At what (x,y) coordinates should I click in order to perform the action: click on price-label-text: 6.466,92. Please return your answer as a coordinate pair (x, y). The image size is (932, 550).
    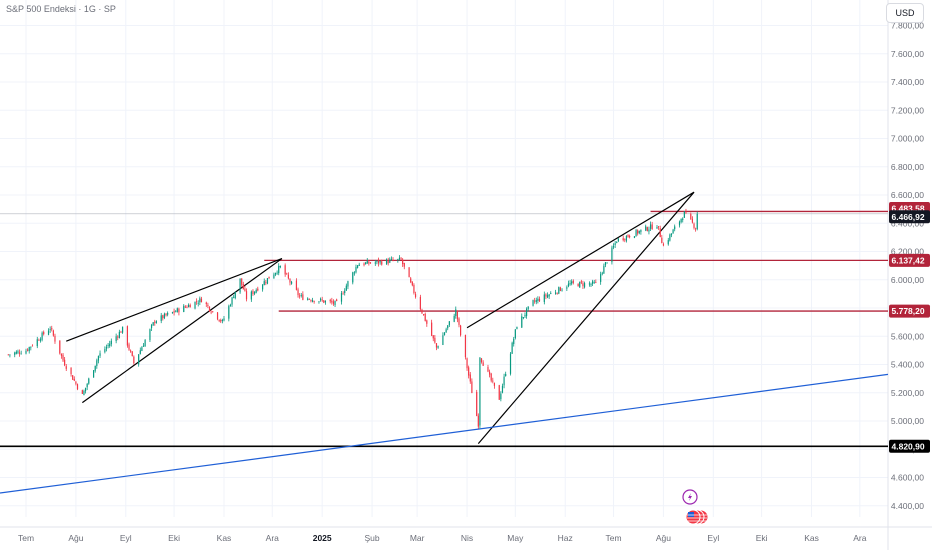
    Looking at the image, I should click on (908, 217).